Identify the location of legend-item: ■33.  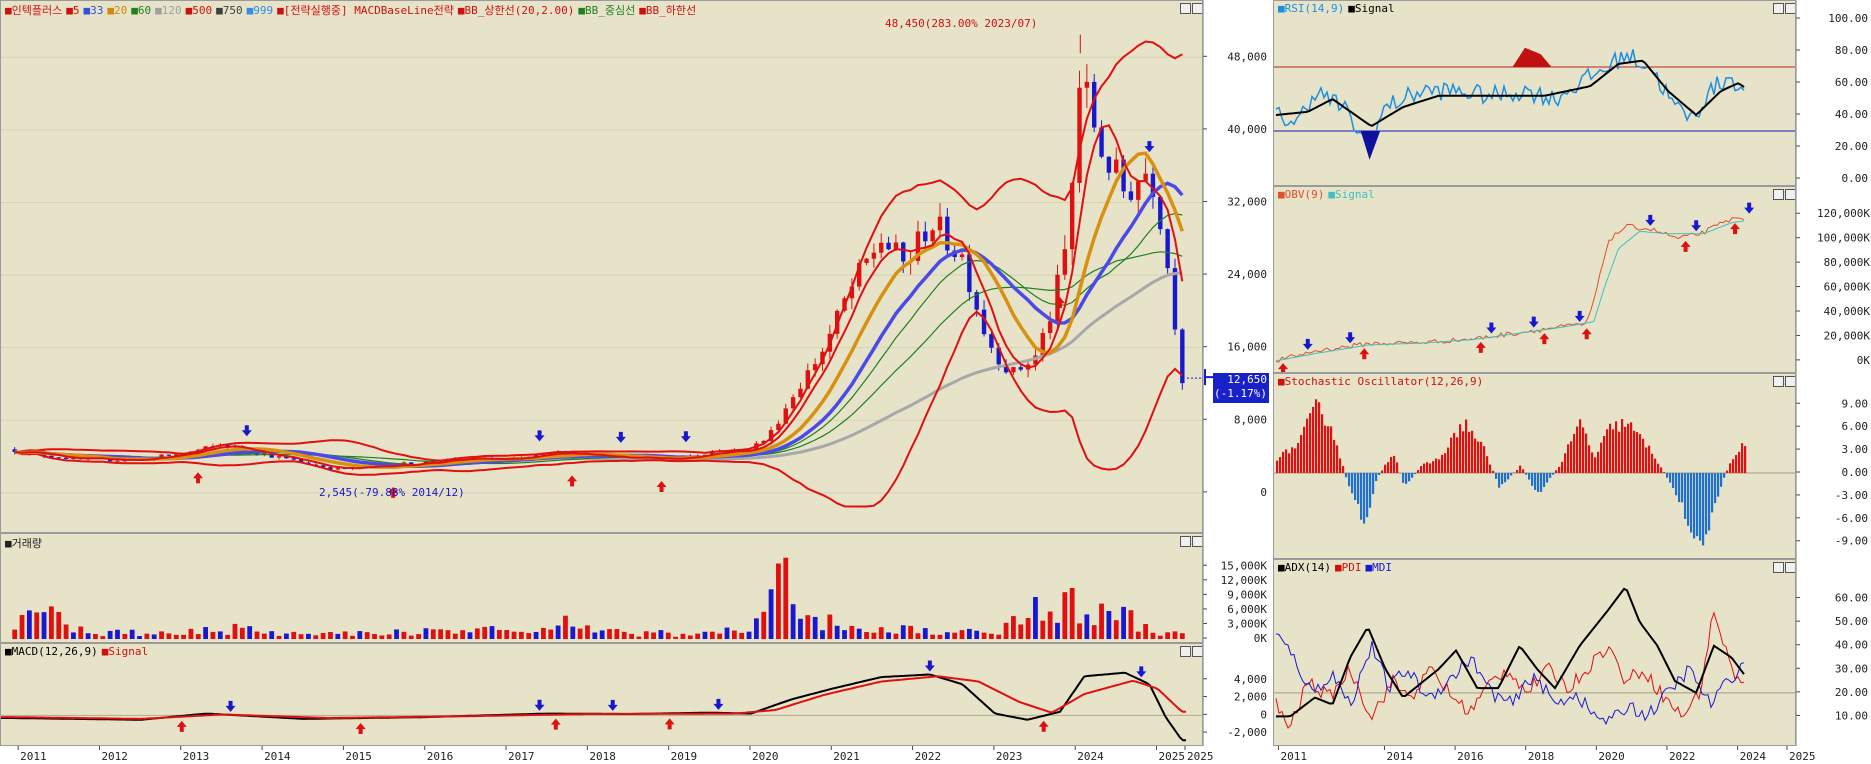
(93, 10).